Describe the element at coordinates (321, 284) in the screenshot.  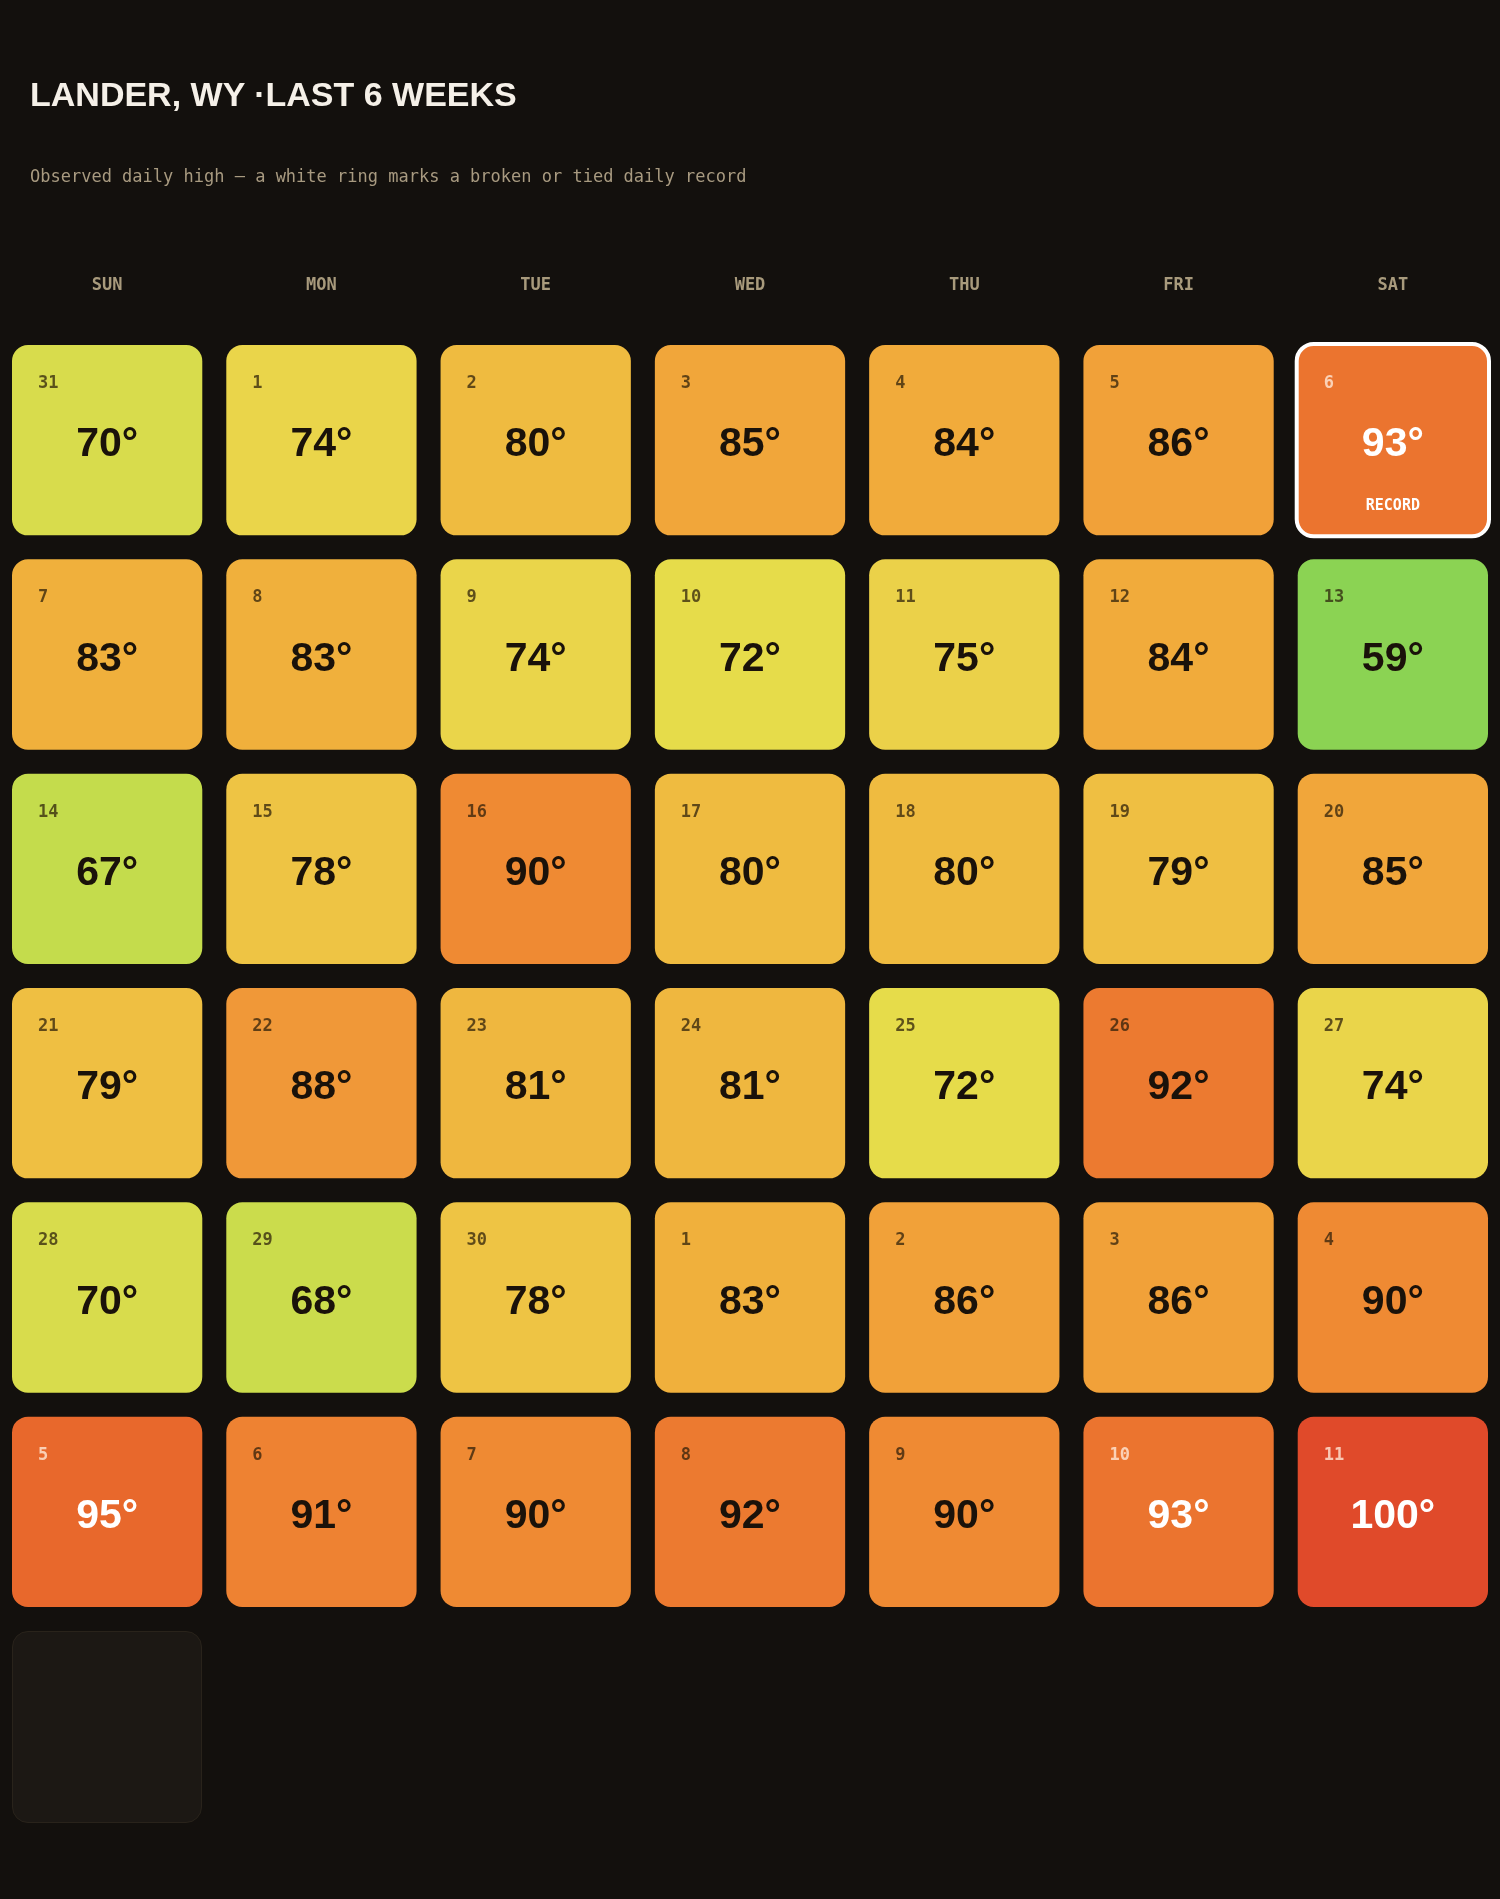
I see `x-tick-label: MON` at that location.